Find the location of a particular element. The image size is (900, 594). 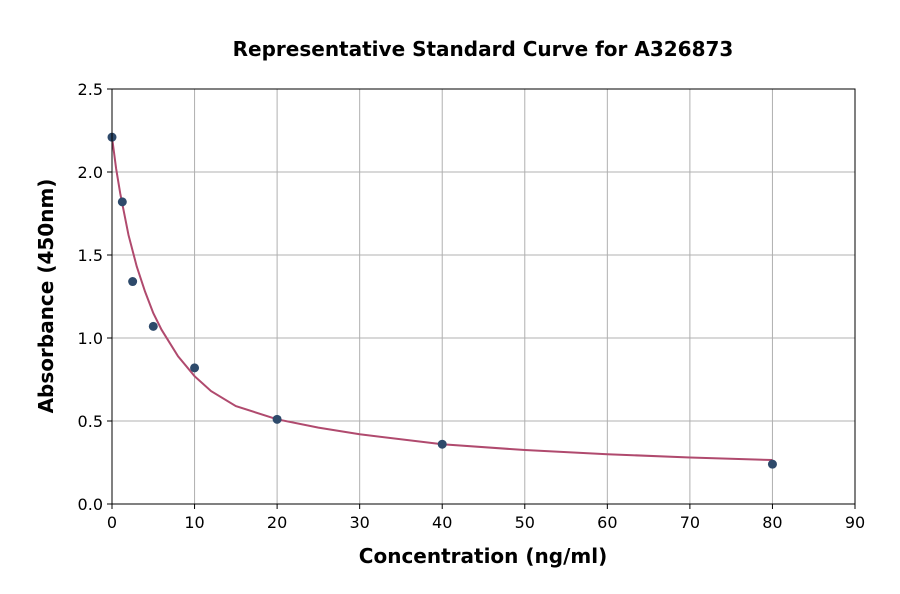

y-tick-label: 2.5 is located at coordinates (90, 89).